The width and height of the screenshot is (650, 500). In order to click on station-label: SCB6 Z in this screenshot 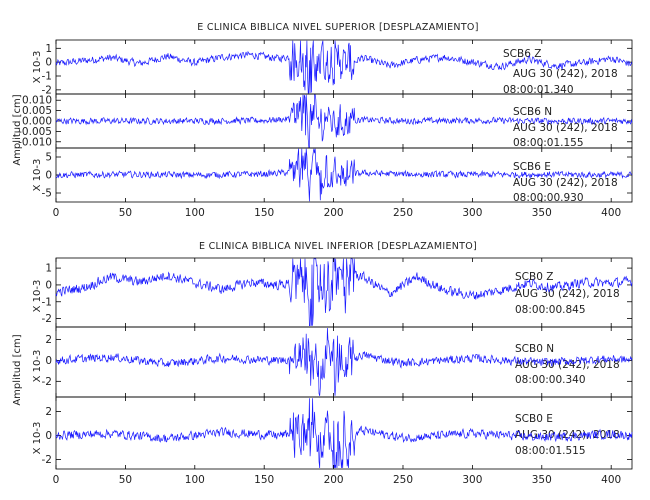, I will do `click(522, 54)`.